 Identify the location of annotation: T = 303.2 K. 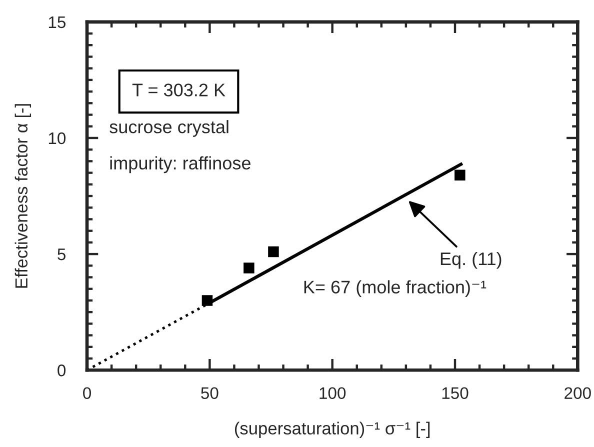
(179, 90).